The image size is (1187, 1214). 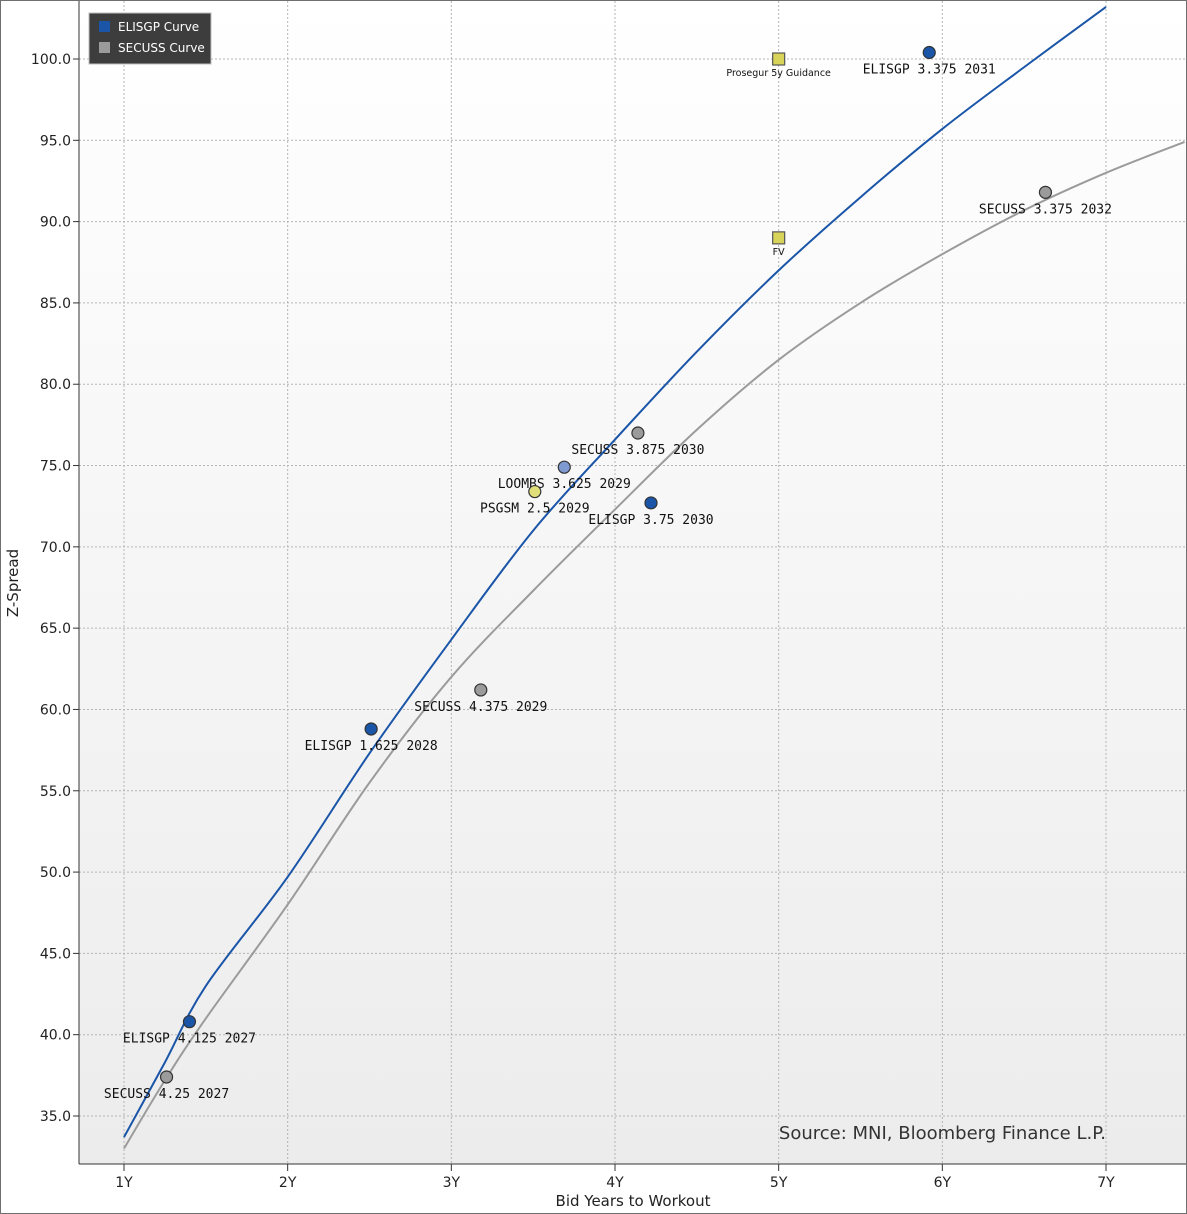 I want to click on data-point-label: SECUSS 4.25 2027, so click(x=166, y=1094).